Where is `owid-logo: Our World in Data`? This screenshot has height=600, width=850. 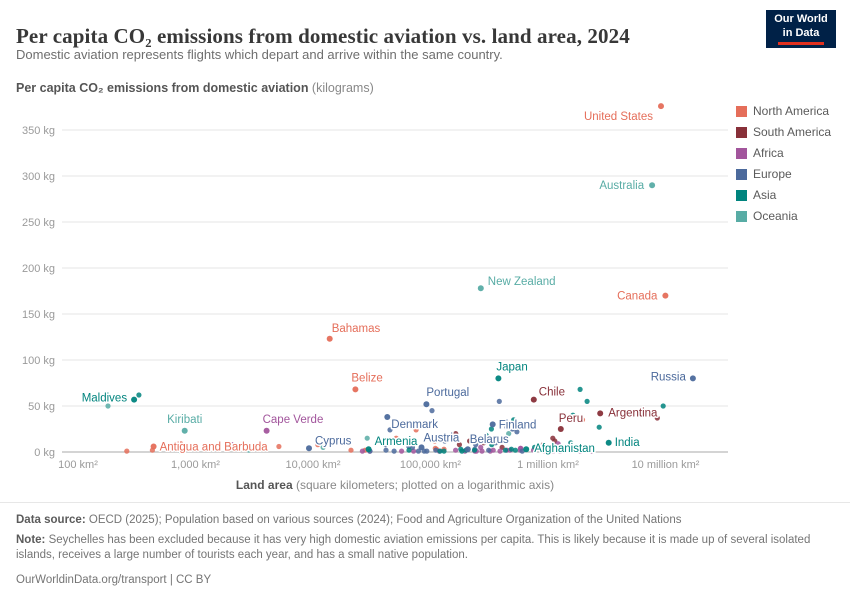 owid-logo: Our World in Data is located at coordinates (801, 29).